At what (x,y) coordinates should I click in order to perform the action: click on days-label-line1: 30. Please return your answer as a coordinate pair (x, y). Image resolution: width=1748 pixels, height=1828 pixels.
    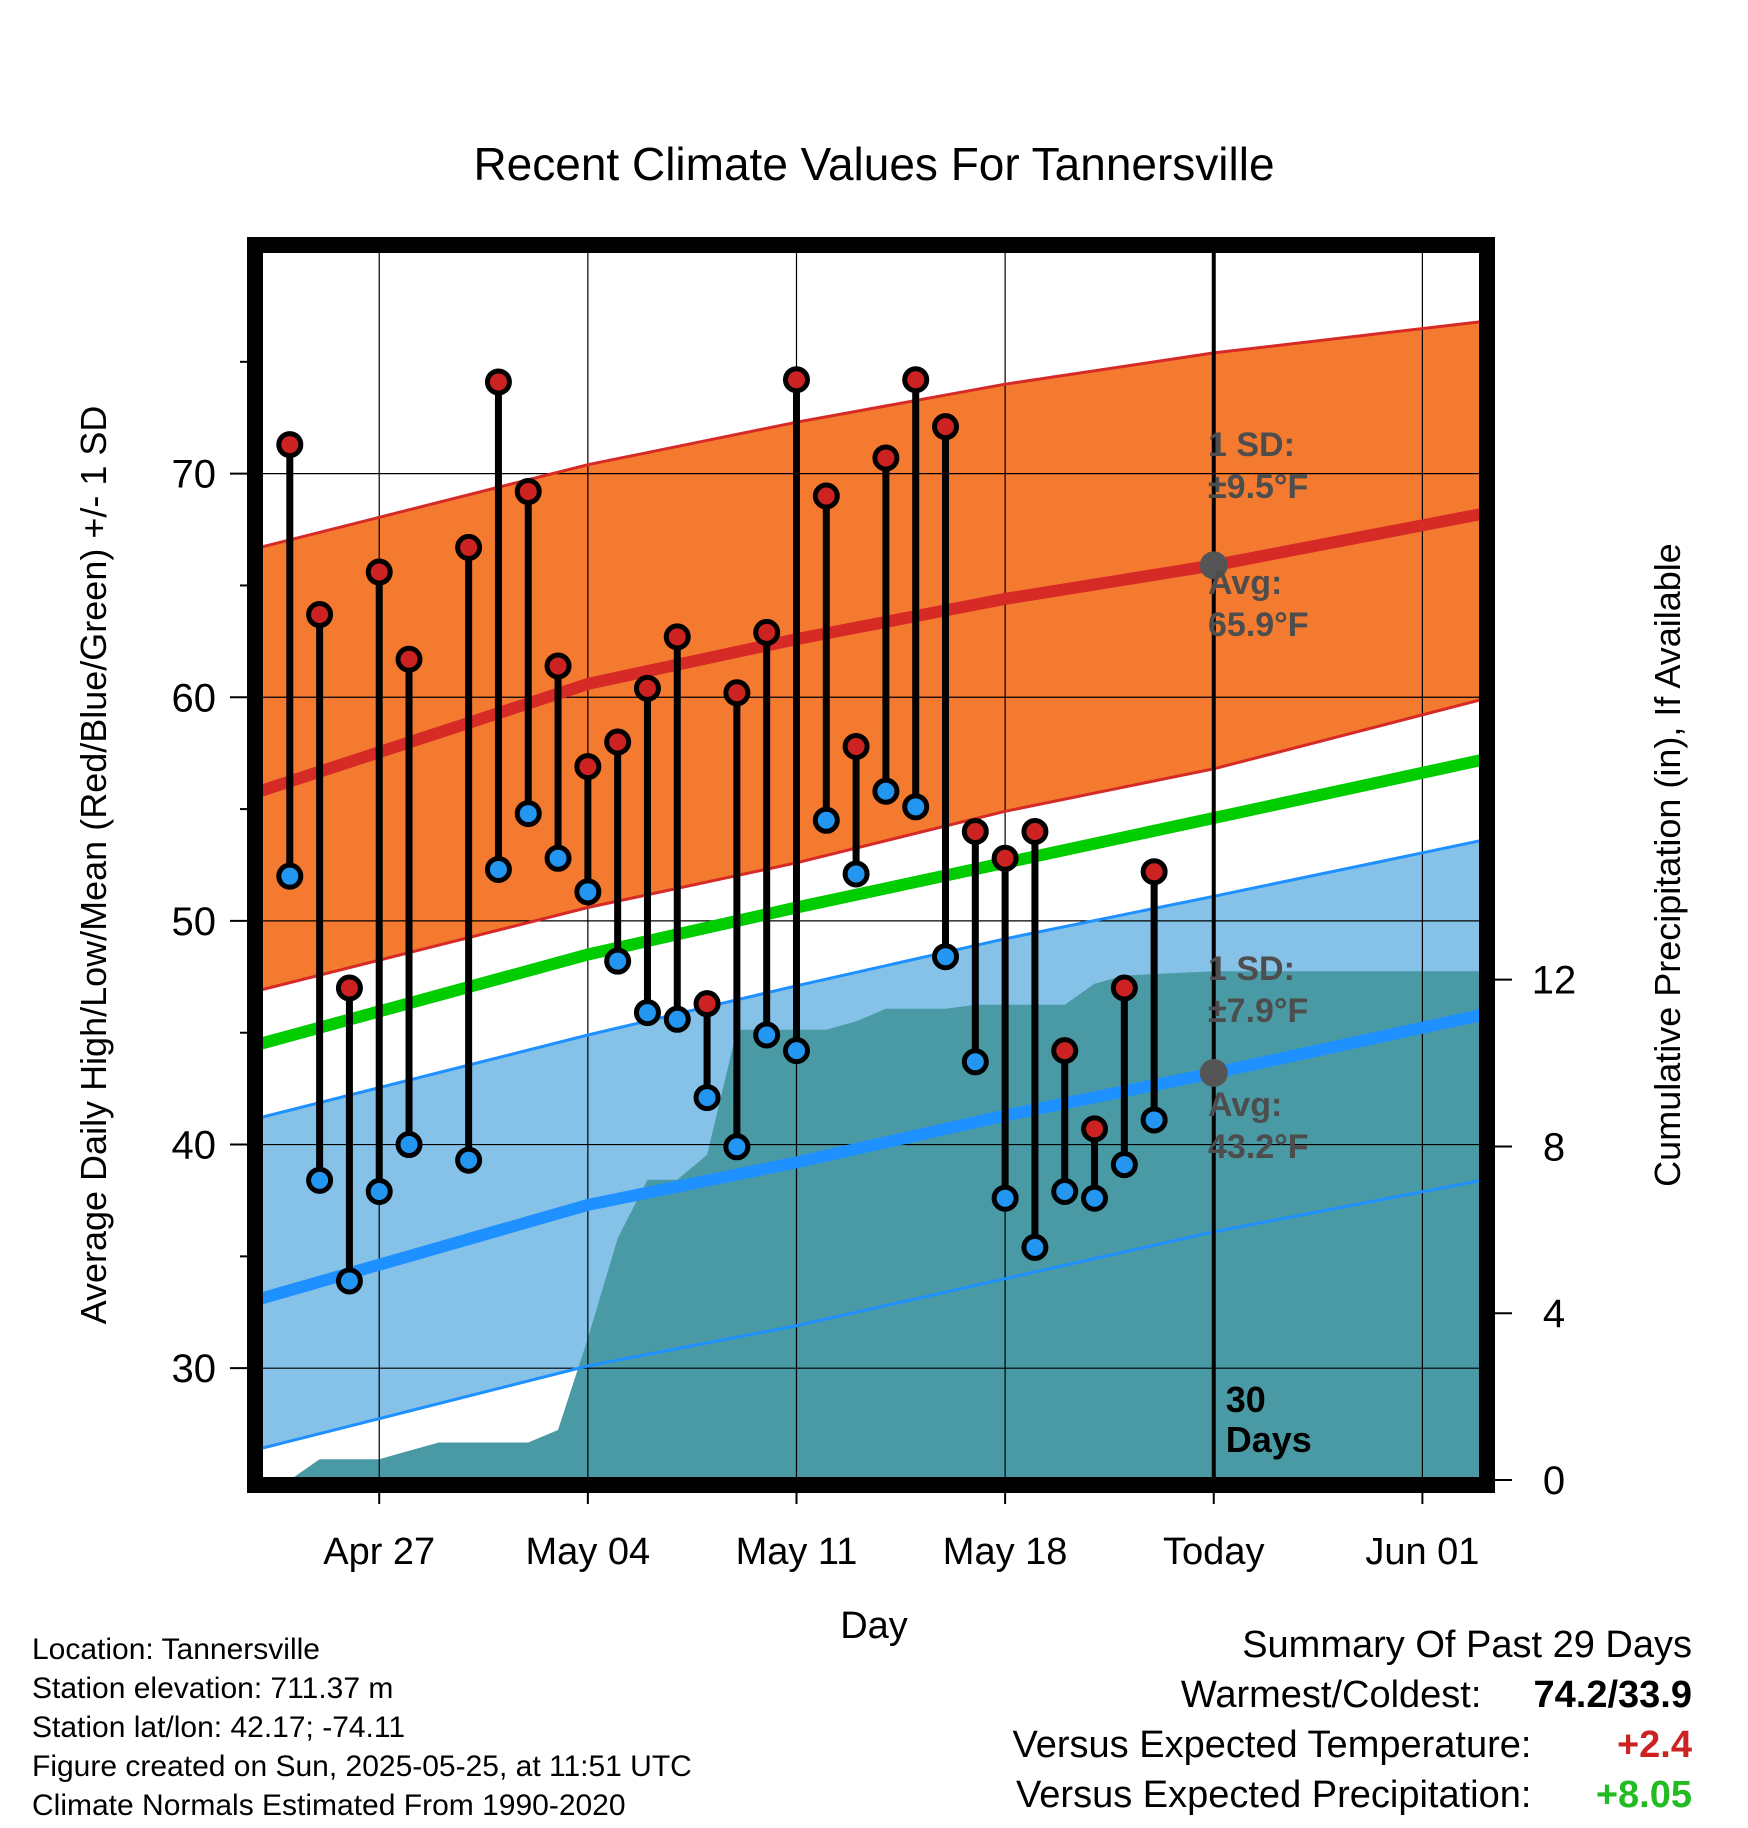
    Looking at the image, I should click on (1246, 1399).